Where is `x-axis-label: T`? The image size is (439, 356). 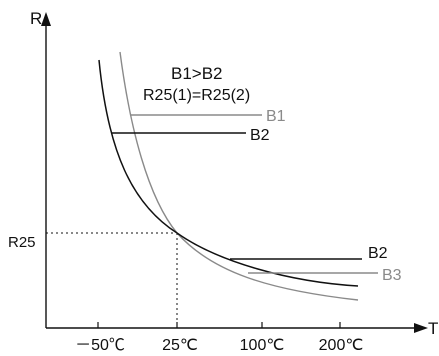
x-axis-label: T is located at coordinates (433, 328).